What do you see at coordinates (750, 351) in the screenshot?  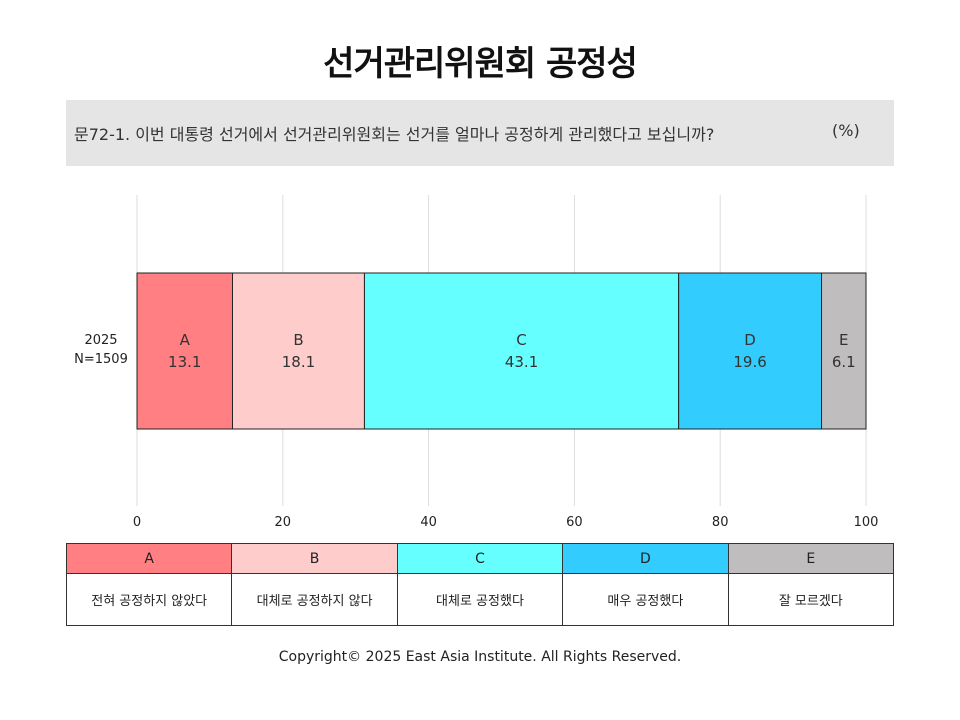 I see `bar-segment-d` at bounding box center [750, 351].